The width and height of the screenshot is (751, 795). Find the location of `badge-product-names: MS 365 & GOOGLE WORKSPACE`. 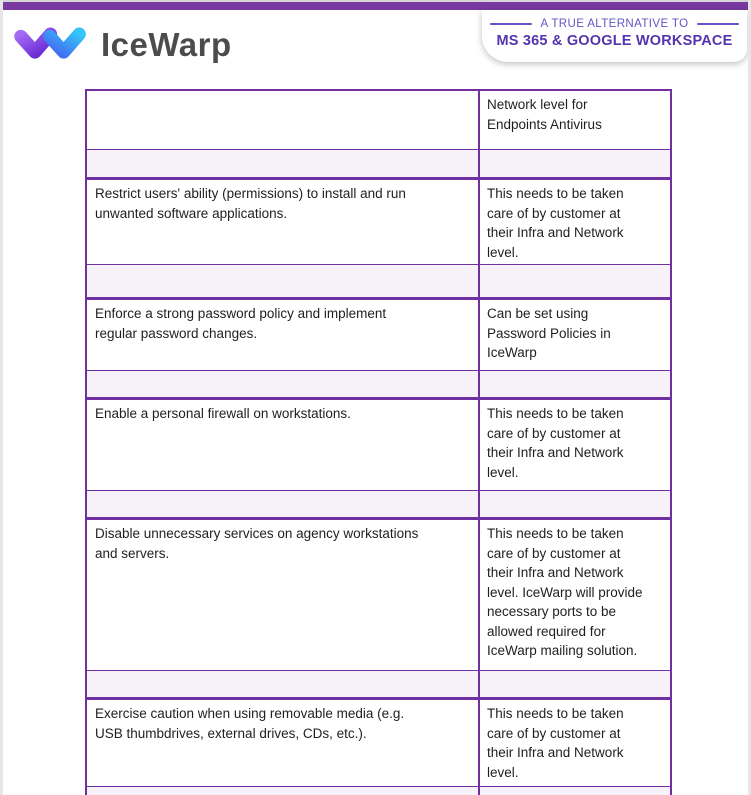

badge-product-names: MS 365 & GOOGLE WORKSPACE is located at coordinates (614, 41).